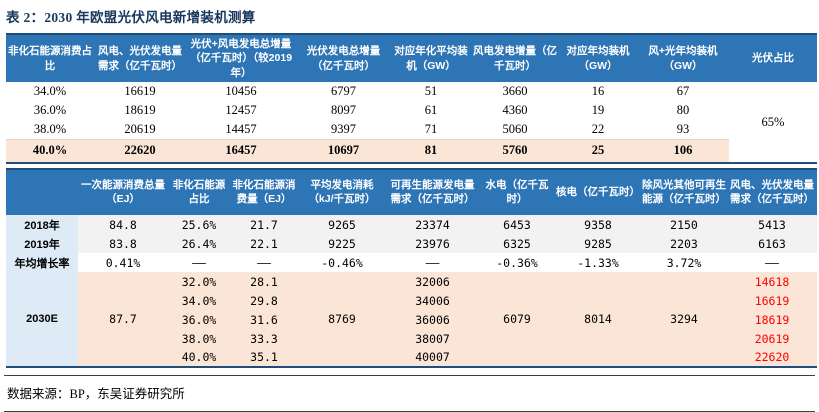 This screenshot has height=412, width=819. Describe the element at coordinates (772, 319) in the screenshot. I see `windpv-demand-cell: 18619` at that location.